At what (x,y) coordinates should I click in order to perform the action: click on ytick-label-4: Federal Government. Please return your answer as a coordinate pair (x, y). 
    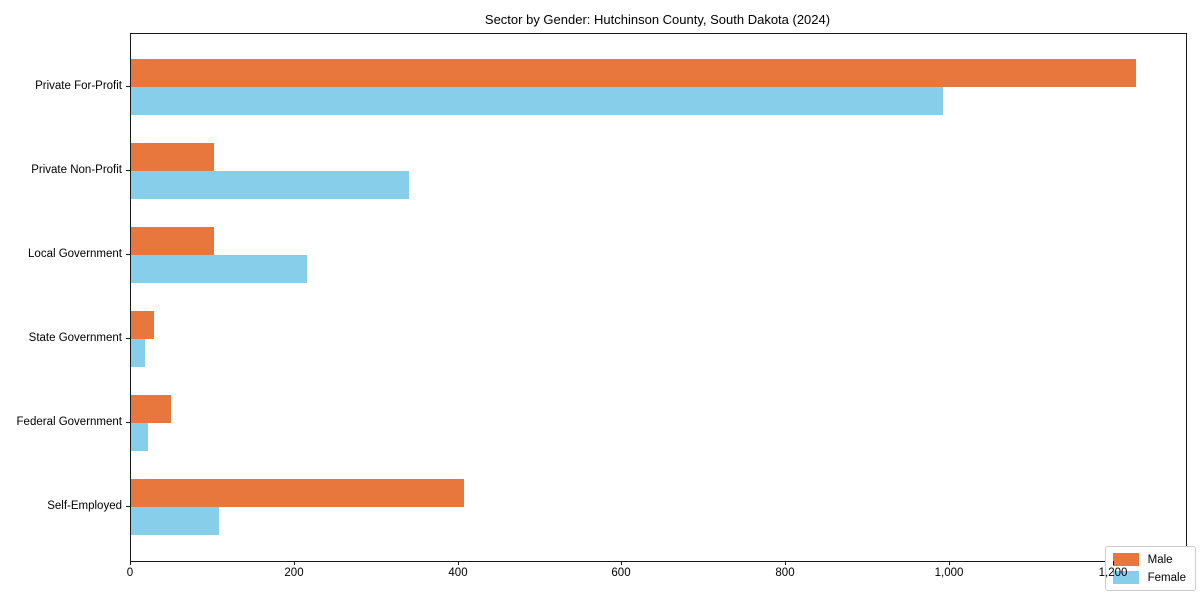
    Looking at the image, I should click on (69, 422).